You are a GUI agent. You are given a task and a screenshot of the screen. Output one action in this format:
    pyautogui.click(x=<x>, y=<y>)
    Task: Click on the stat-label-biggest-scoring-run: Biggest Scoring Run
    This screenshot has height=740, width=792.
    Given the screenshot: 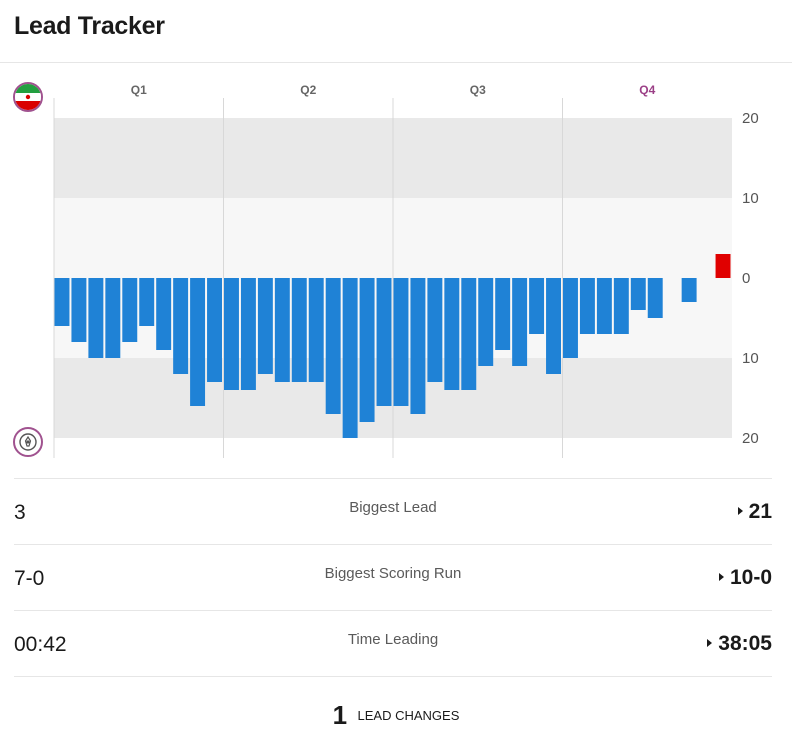 What is the action you would take?
    pyautogui.click(x=393, y=573)
    